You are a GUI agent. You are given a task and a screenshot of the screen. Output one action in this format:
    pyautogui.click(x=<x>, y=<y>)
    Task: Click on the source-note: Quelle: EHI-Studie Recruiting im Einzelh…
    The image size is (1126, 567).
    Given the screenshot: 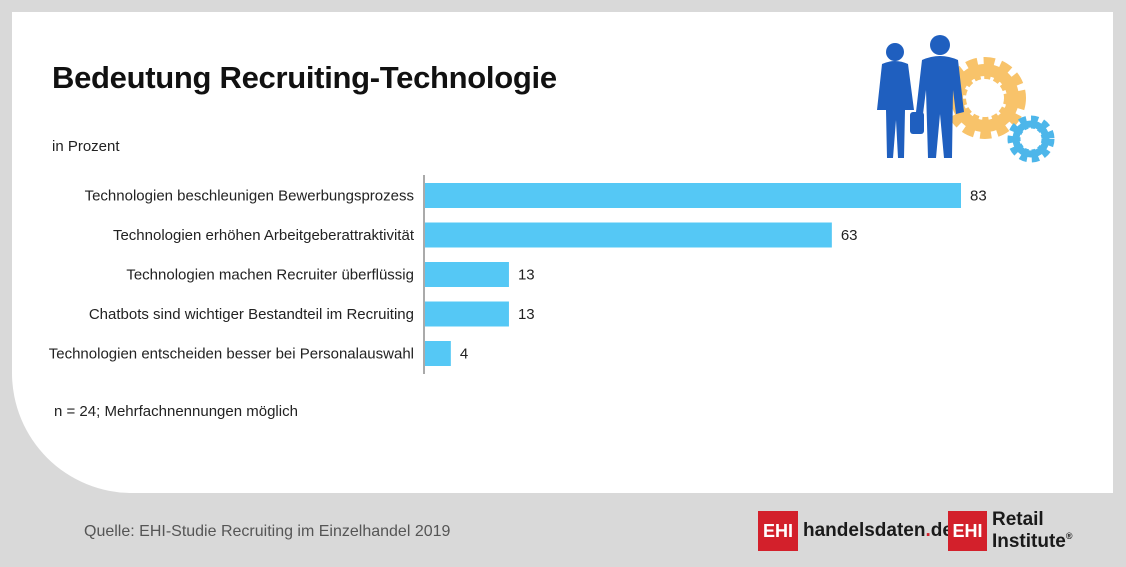 What is the action you would take?
    pyautogui.click(x=267, y=531)
    